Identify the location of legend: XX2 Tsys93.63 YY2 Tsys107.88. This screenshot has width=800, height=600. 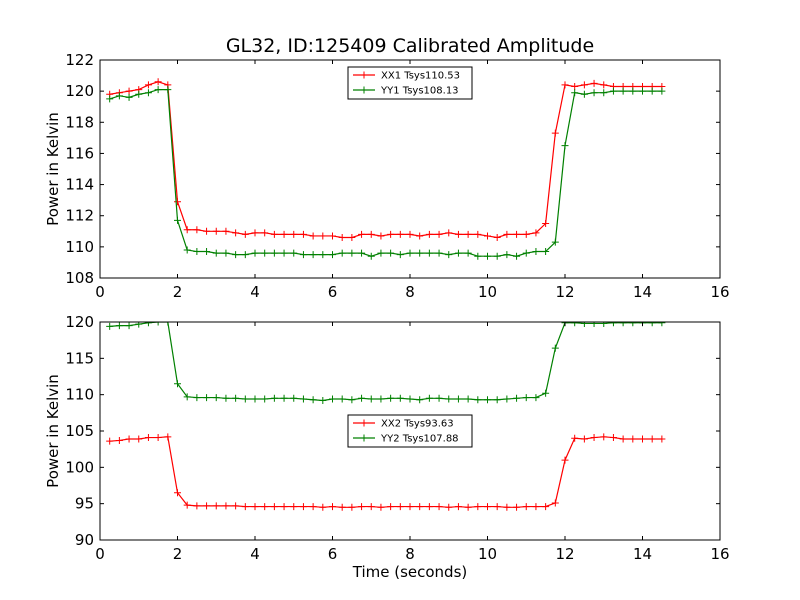
(410, 431).